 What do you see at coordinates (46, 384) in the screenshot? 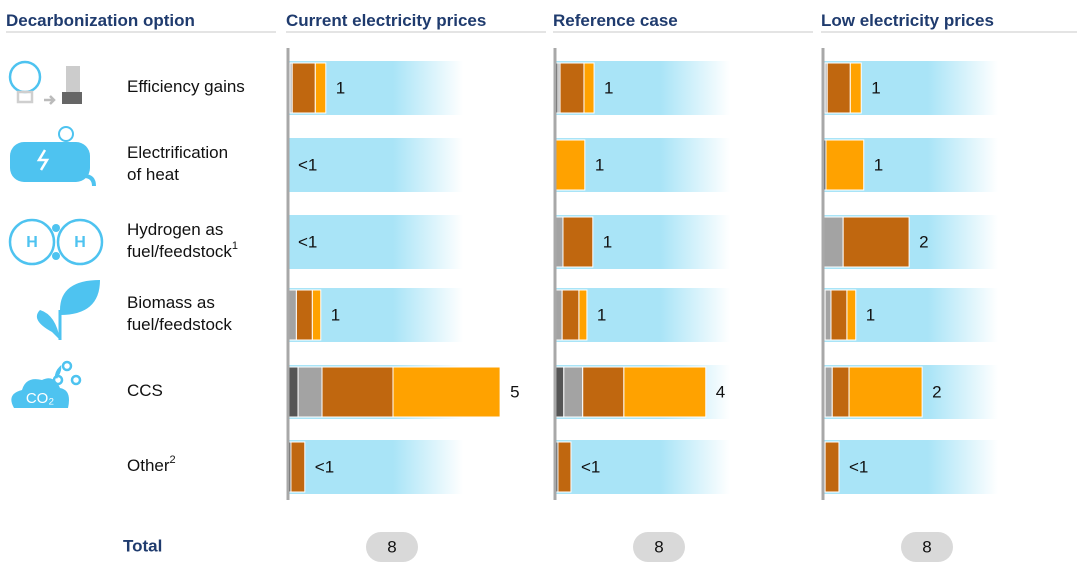
I see `icon-co2: CO₂` at bounding box center [46, 384].